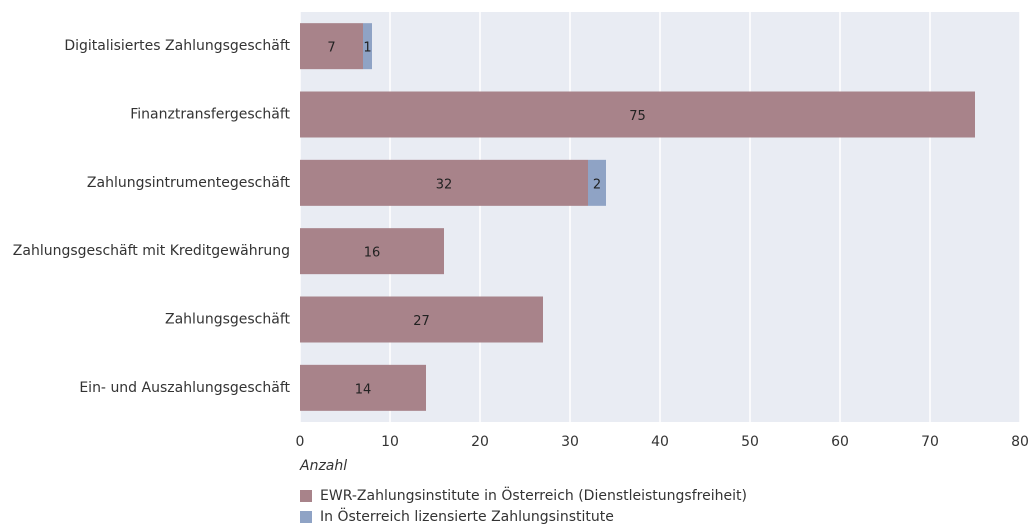  What do you see at coordinates (390, 442) in the screenshot?
I see `x-tick-label: 10` at bounding box center [390, 442].